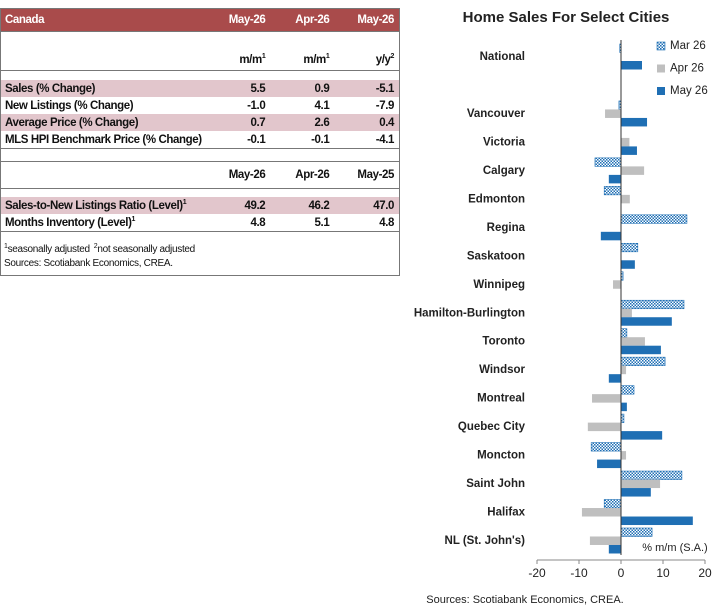  I want to click on header-row: May-26 Apr-26 May-25, so click(200, 175).